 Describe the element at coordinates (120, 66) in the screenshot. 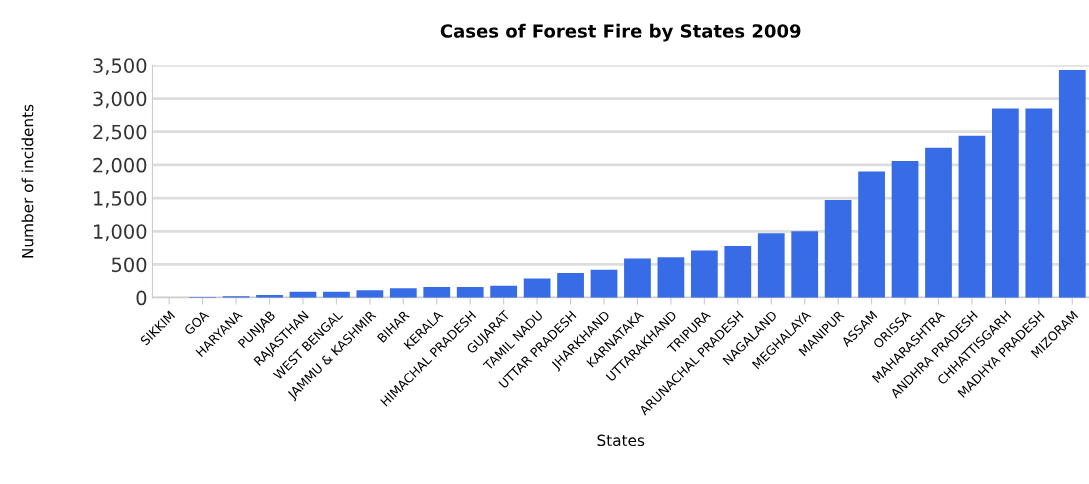

I see `y-tick-label: 3,500` at that location.